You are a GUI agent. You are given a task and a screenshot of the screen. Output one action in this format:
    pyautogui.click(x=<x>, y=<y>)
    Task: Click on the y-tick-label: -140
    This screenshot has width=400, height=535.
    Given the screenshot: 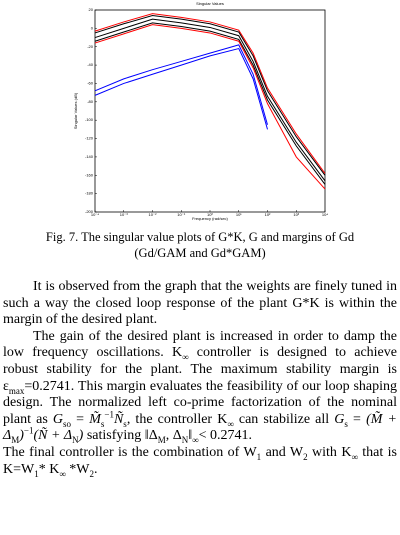 What is the action you would take?
    pyautogui.click(x=89, y=156)
    